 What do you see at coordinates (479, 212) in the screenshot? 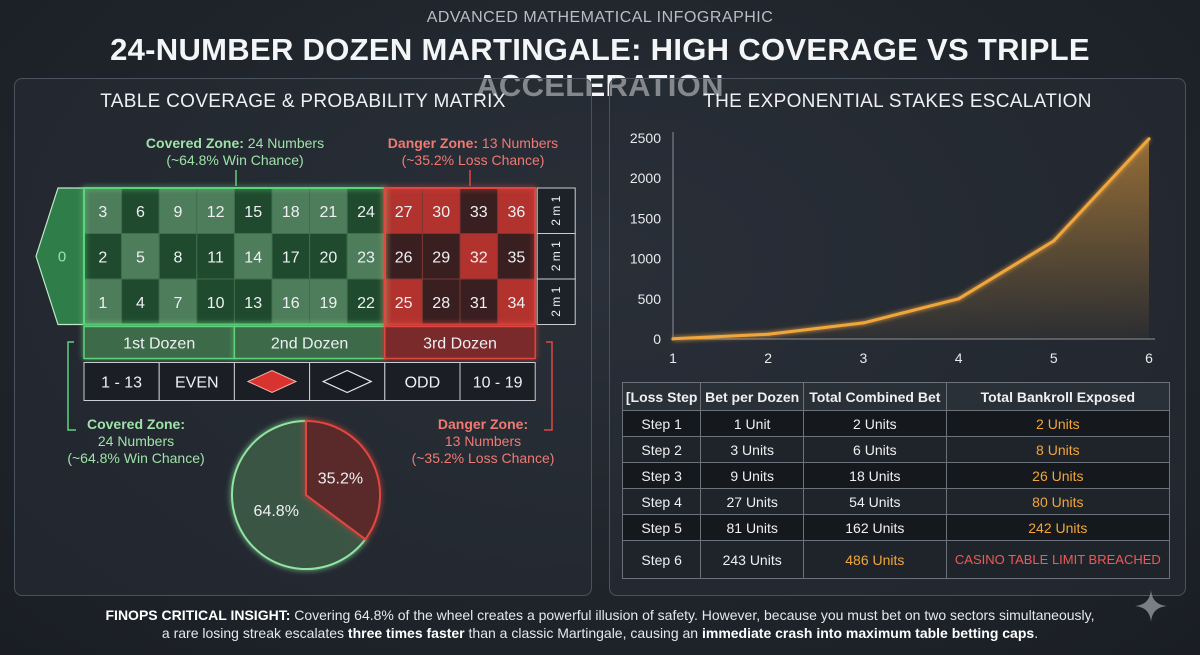
I see `number-label: 33` at bounding box center [479, 212].